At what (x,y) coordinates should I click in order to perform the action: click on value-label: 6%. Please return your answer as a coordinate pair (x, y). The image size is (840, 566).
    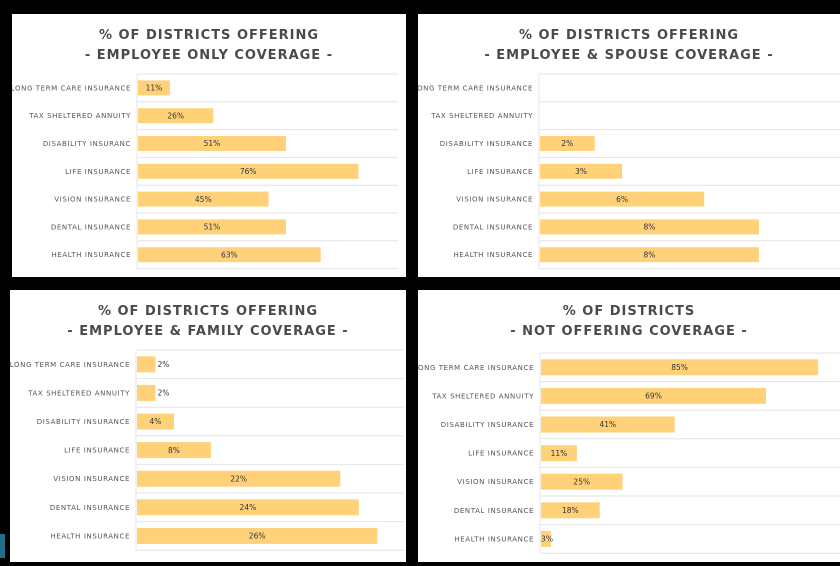
    Looking at the image, I should click on (622, 199).